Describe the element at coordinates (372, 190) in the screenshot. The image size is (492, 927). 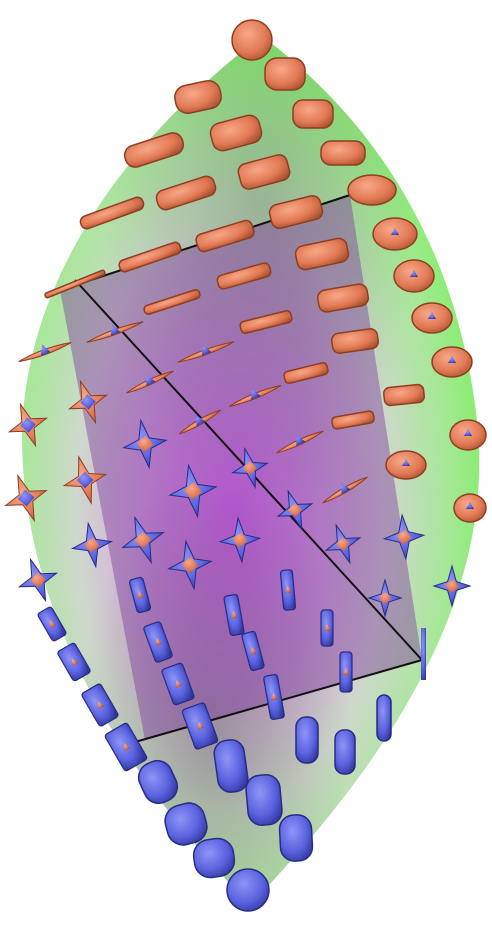
I see `disk-glyph` at that location.